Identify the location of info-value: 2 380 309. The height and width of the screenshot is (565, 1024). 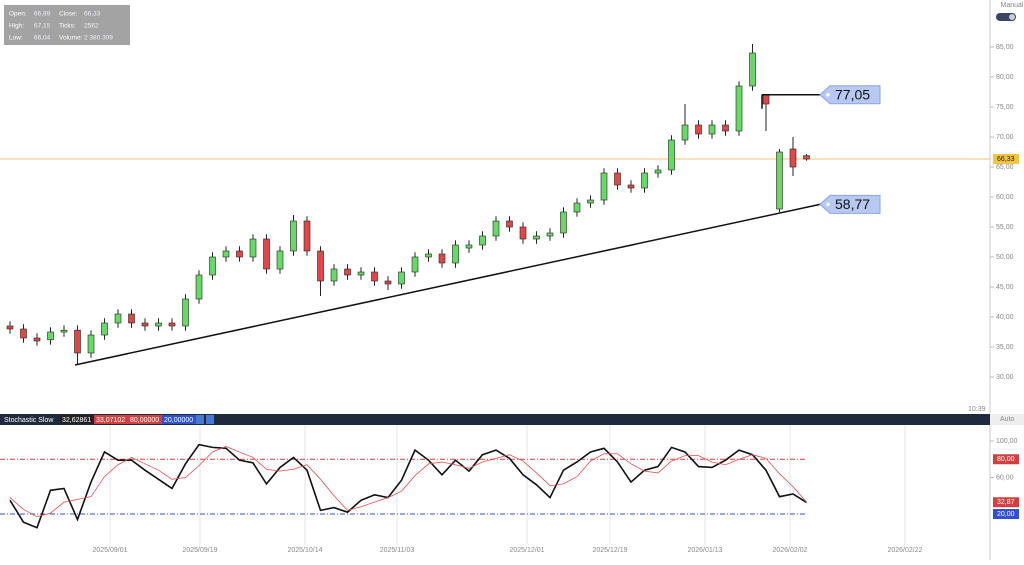
(98, 38).